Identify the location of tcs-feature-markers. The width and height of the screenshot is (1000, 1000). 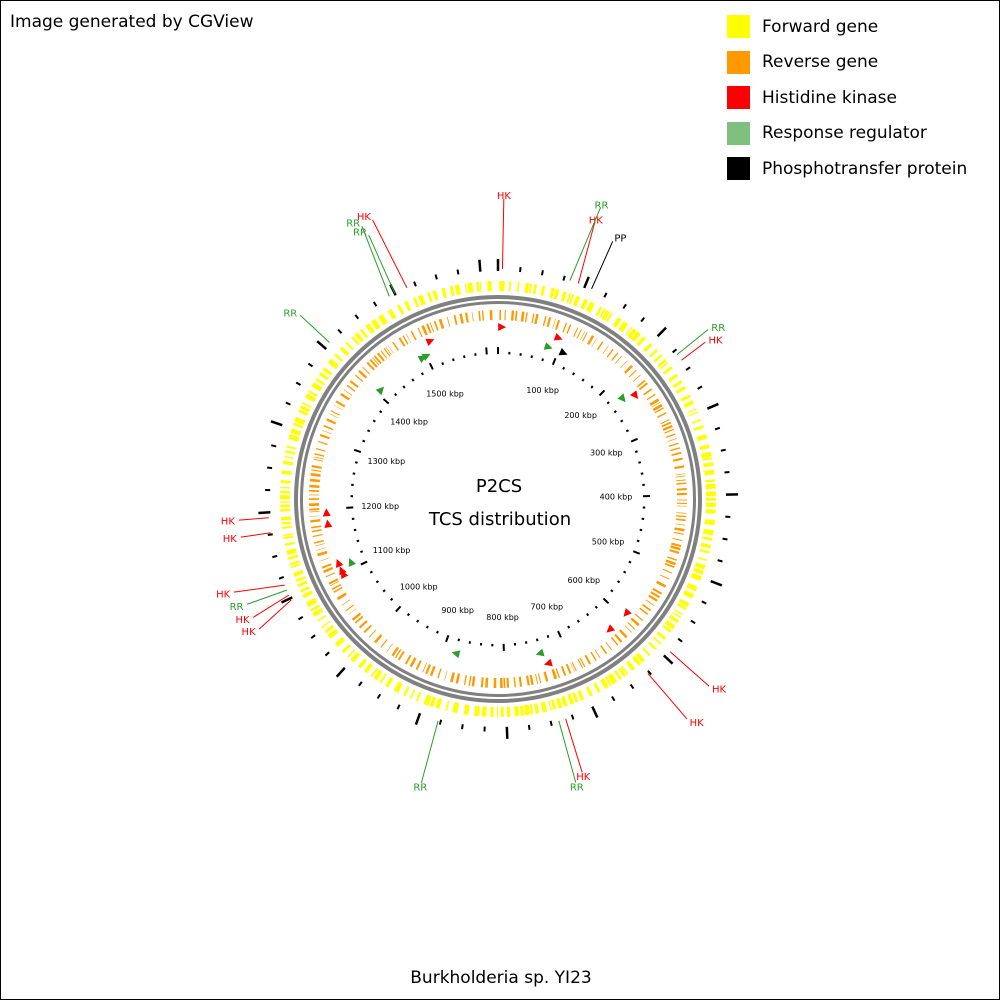
(480, 495).